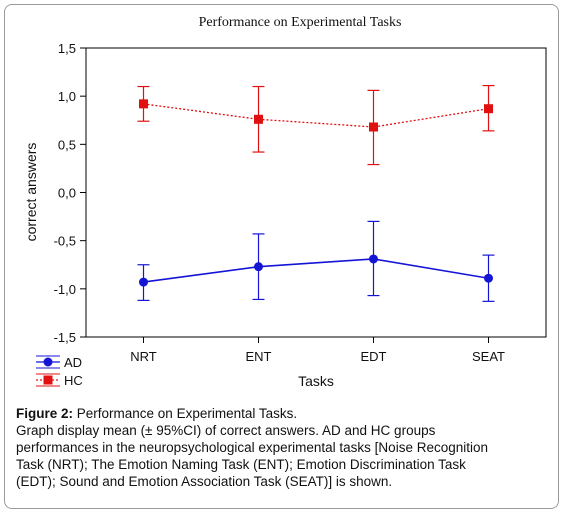  I want to click on hc-series-line, so click(316, 115).